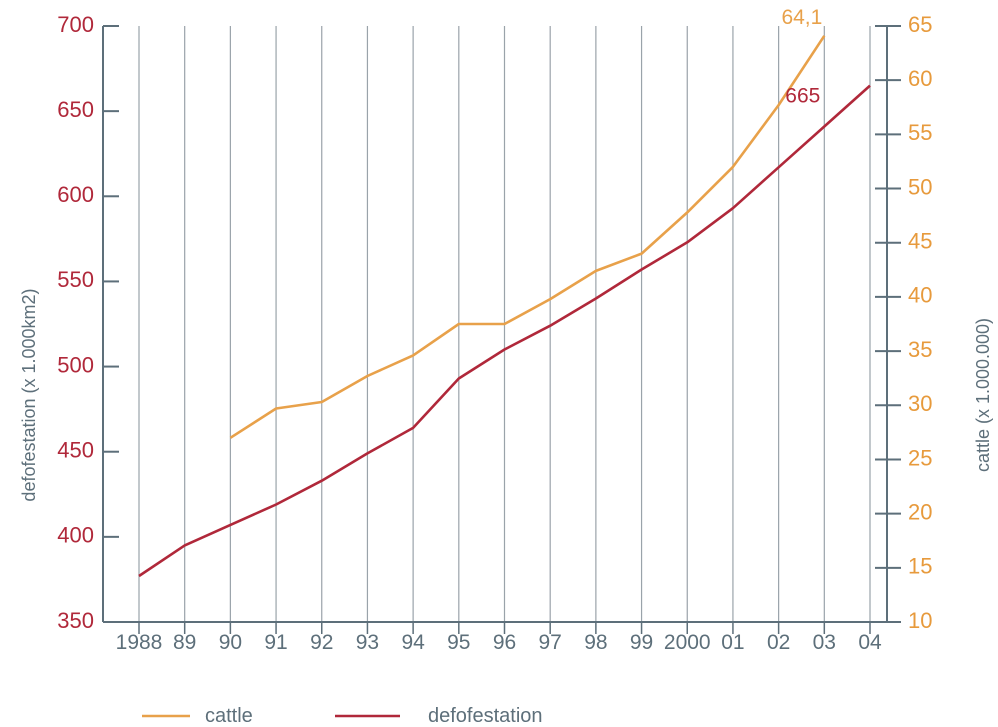  What do you see at coordinates (342, 716) in the screenshot?
I see `legend: cattle defofestation` at bounding box center [342, 716].